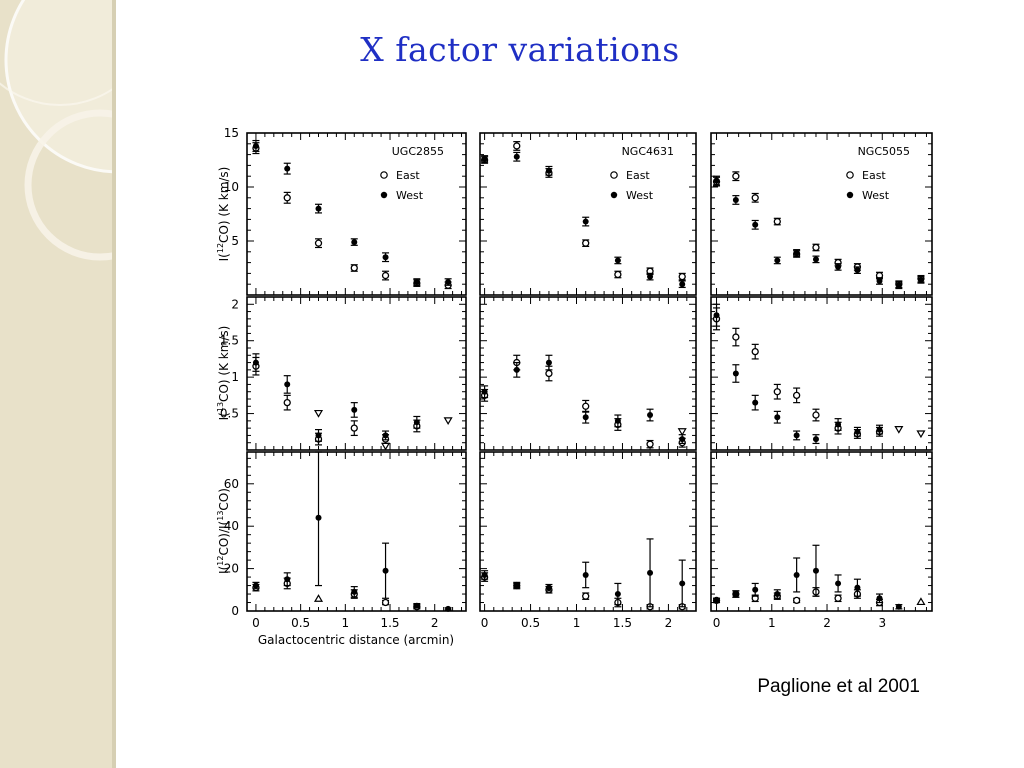 The height and width of the screenshot is (768, 1024). Describe the element at coordinates (882, 623) in the screenshot. I see `x-tick-label: 3` at that location.